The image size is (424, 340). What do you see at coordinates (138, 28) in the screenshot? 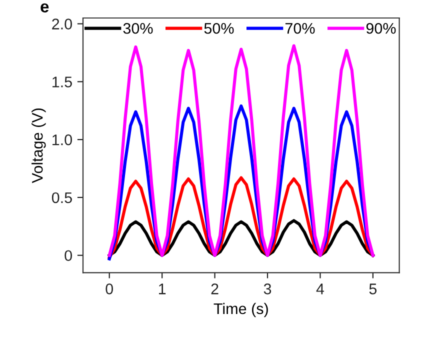
I see `legend-label: 30%` at bounding box center [138, 28].